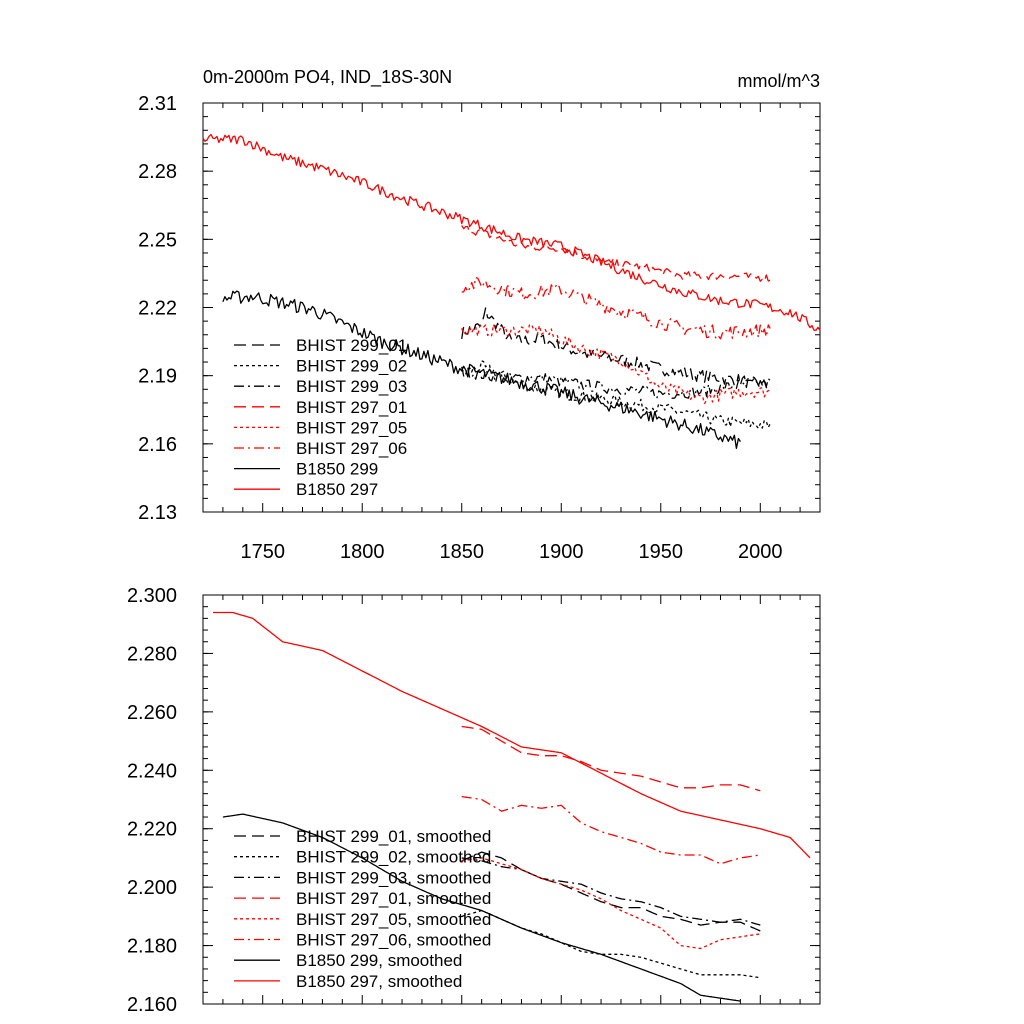  What do you see at coordinates (157, 309) in the screenshot?
I see `y-tick-label: 2.22` at bounding box center [157, 309].